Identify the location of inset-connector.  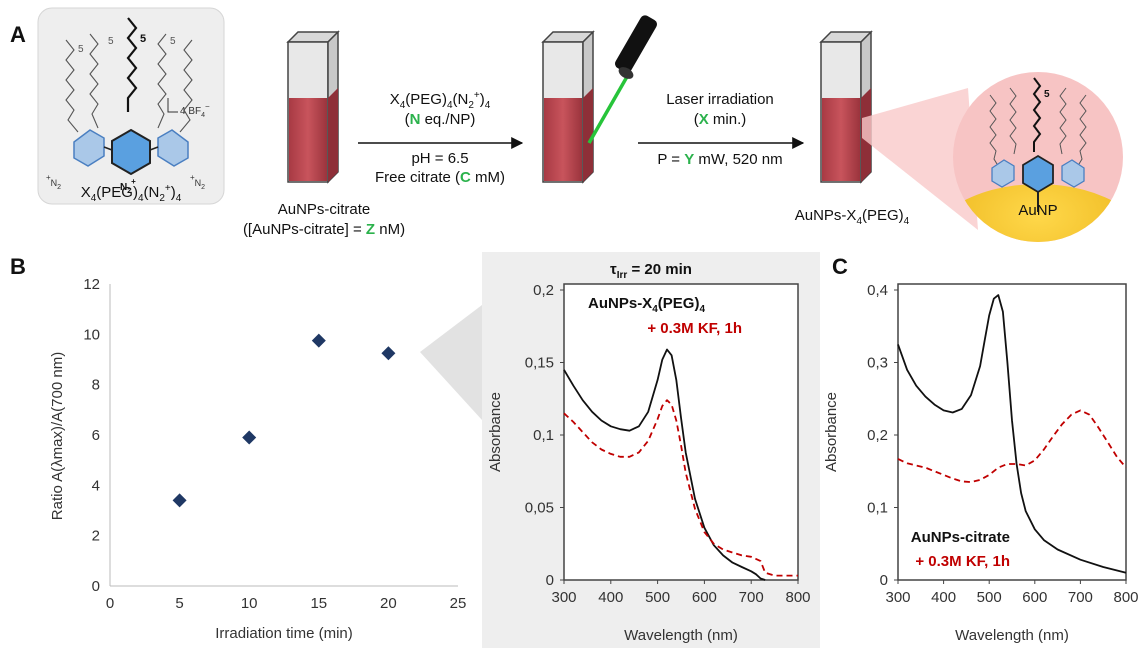
(451, 362).